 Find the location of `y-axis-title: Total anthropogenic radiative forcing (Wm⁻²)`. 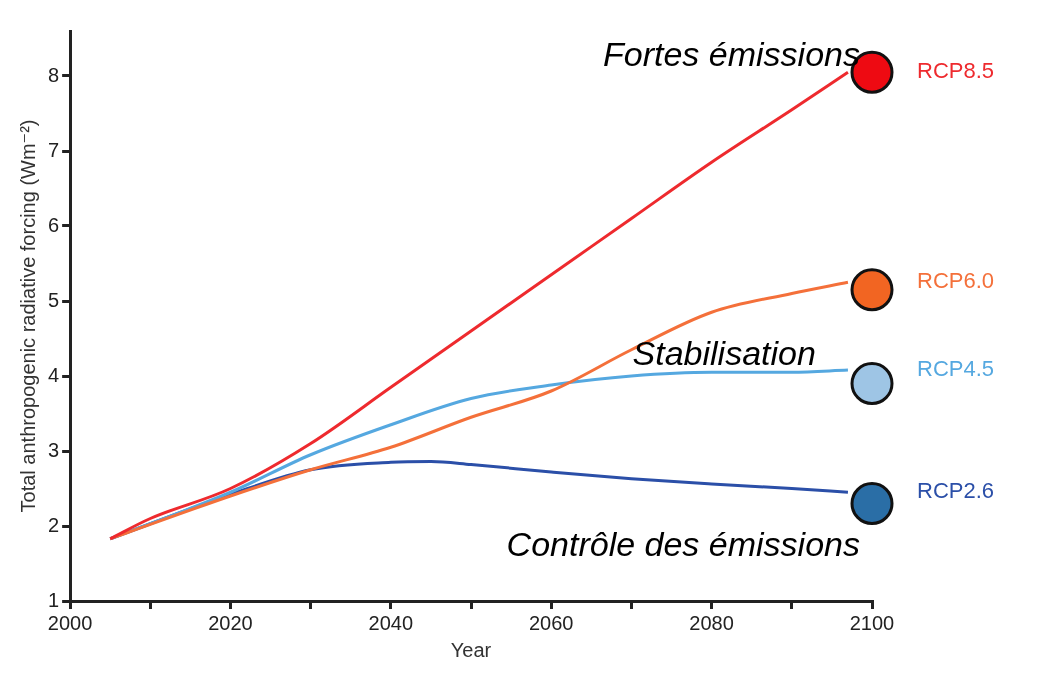

y-axis-title: Total anthropogenic radiative forcing (Wm⁻²) is located at coordinates (27, 316).